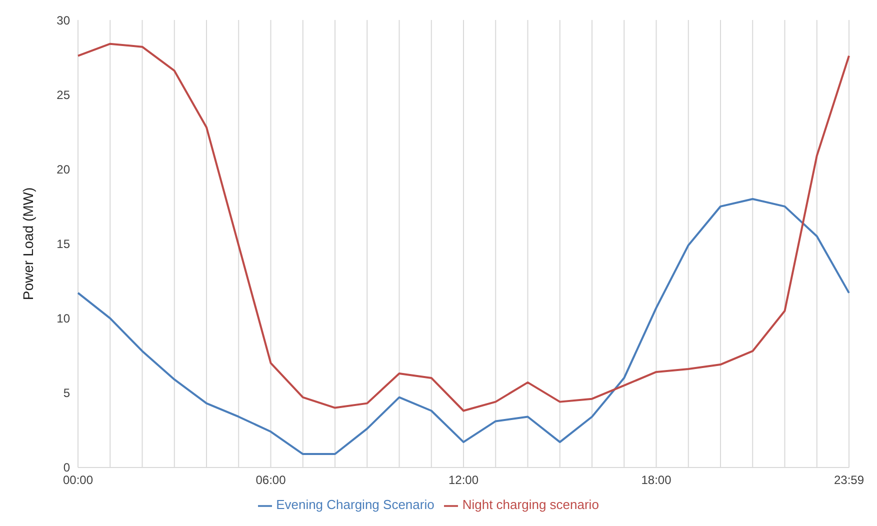  Describe the element at coordinates (271, 479) in the screenshot. I see `x-tick-label: 06:00` at that location.